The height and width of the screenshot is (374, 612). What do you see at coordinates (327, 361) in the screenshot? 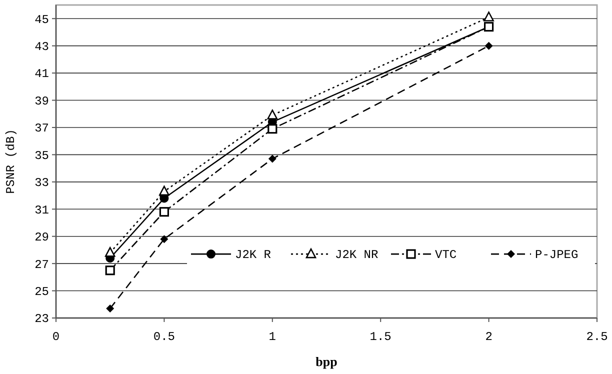
I see `x-axis-title: bpp` at bounding box center [327, 361].